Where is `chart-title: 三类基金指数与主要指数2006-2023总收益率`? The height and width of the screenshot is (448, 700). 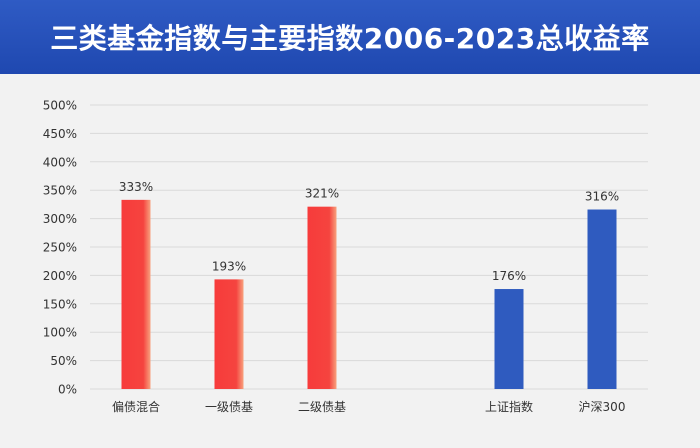 chart-title: 三类基金指数与主要指数2006-2023总收益率 is located at coordinates (350, 38).